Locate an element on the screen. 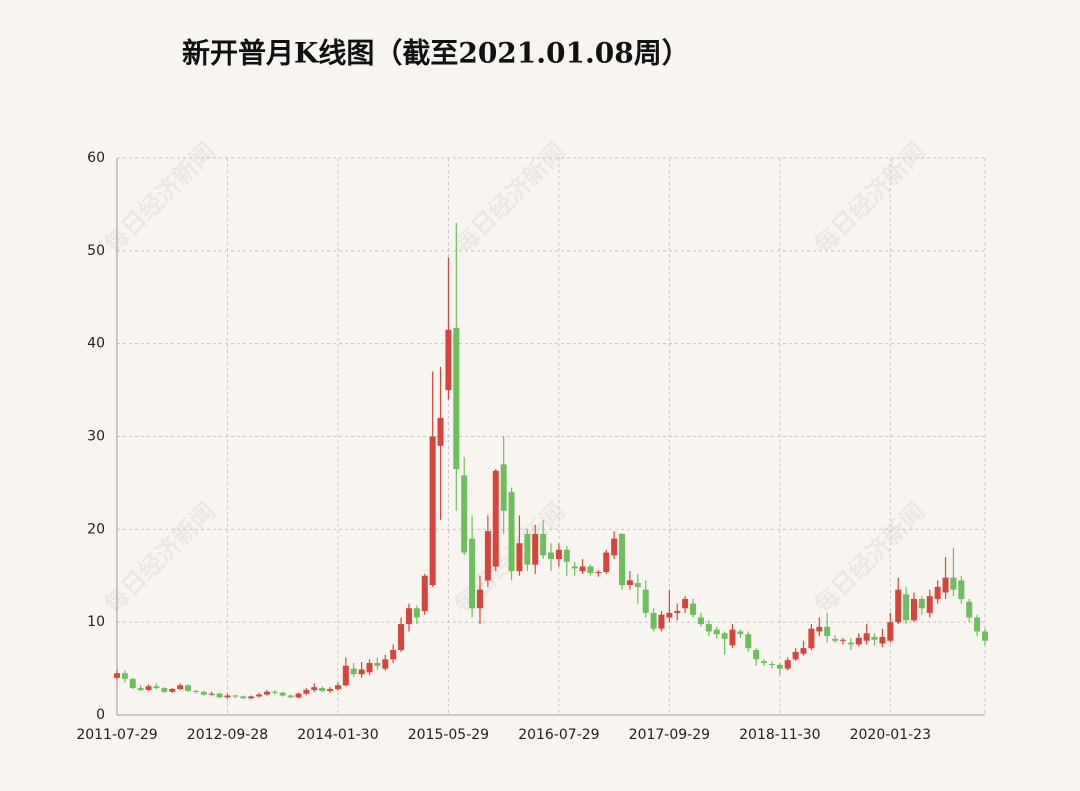 The height and width of the screenshot is (791, 1080). chart-title: 新开普月K线图（截至2021.01.08周） is located at coordinates (436, 53).